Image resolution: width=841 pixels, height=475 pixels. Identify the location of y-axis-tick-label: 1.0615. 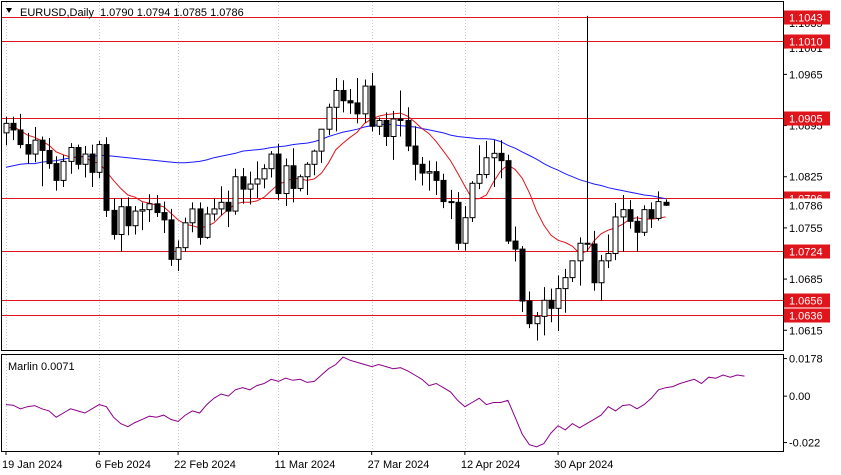
(806, 331).